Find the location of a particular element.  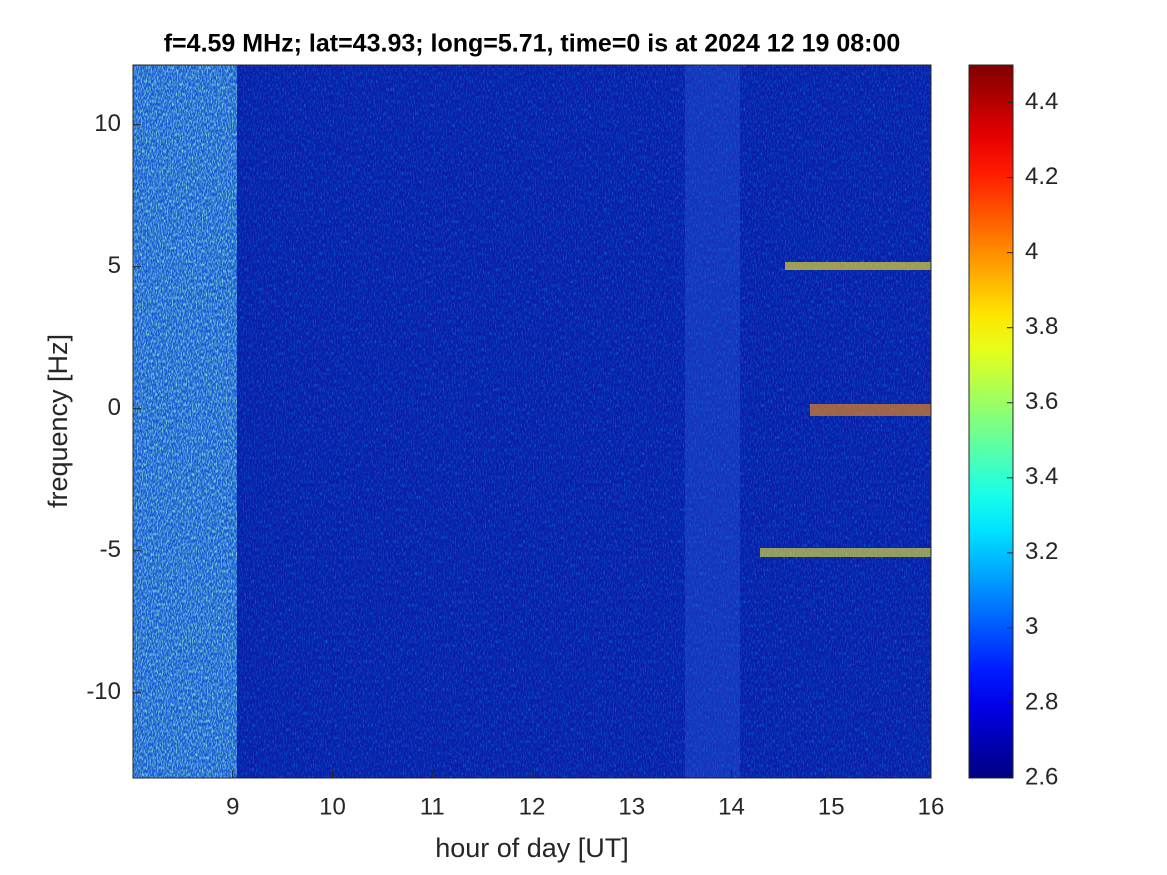

x-tick-label: 9 is located at coordinates (232, 806).